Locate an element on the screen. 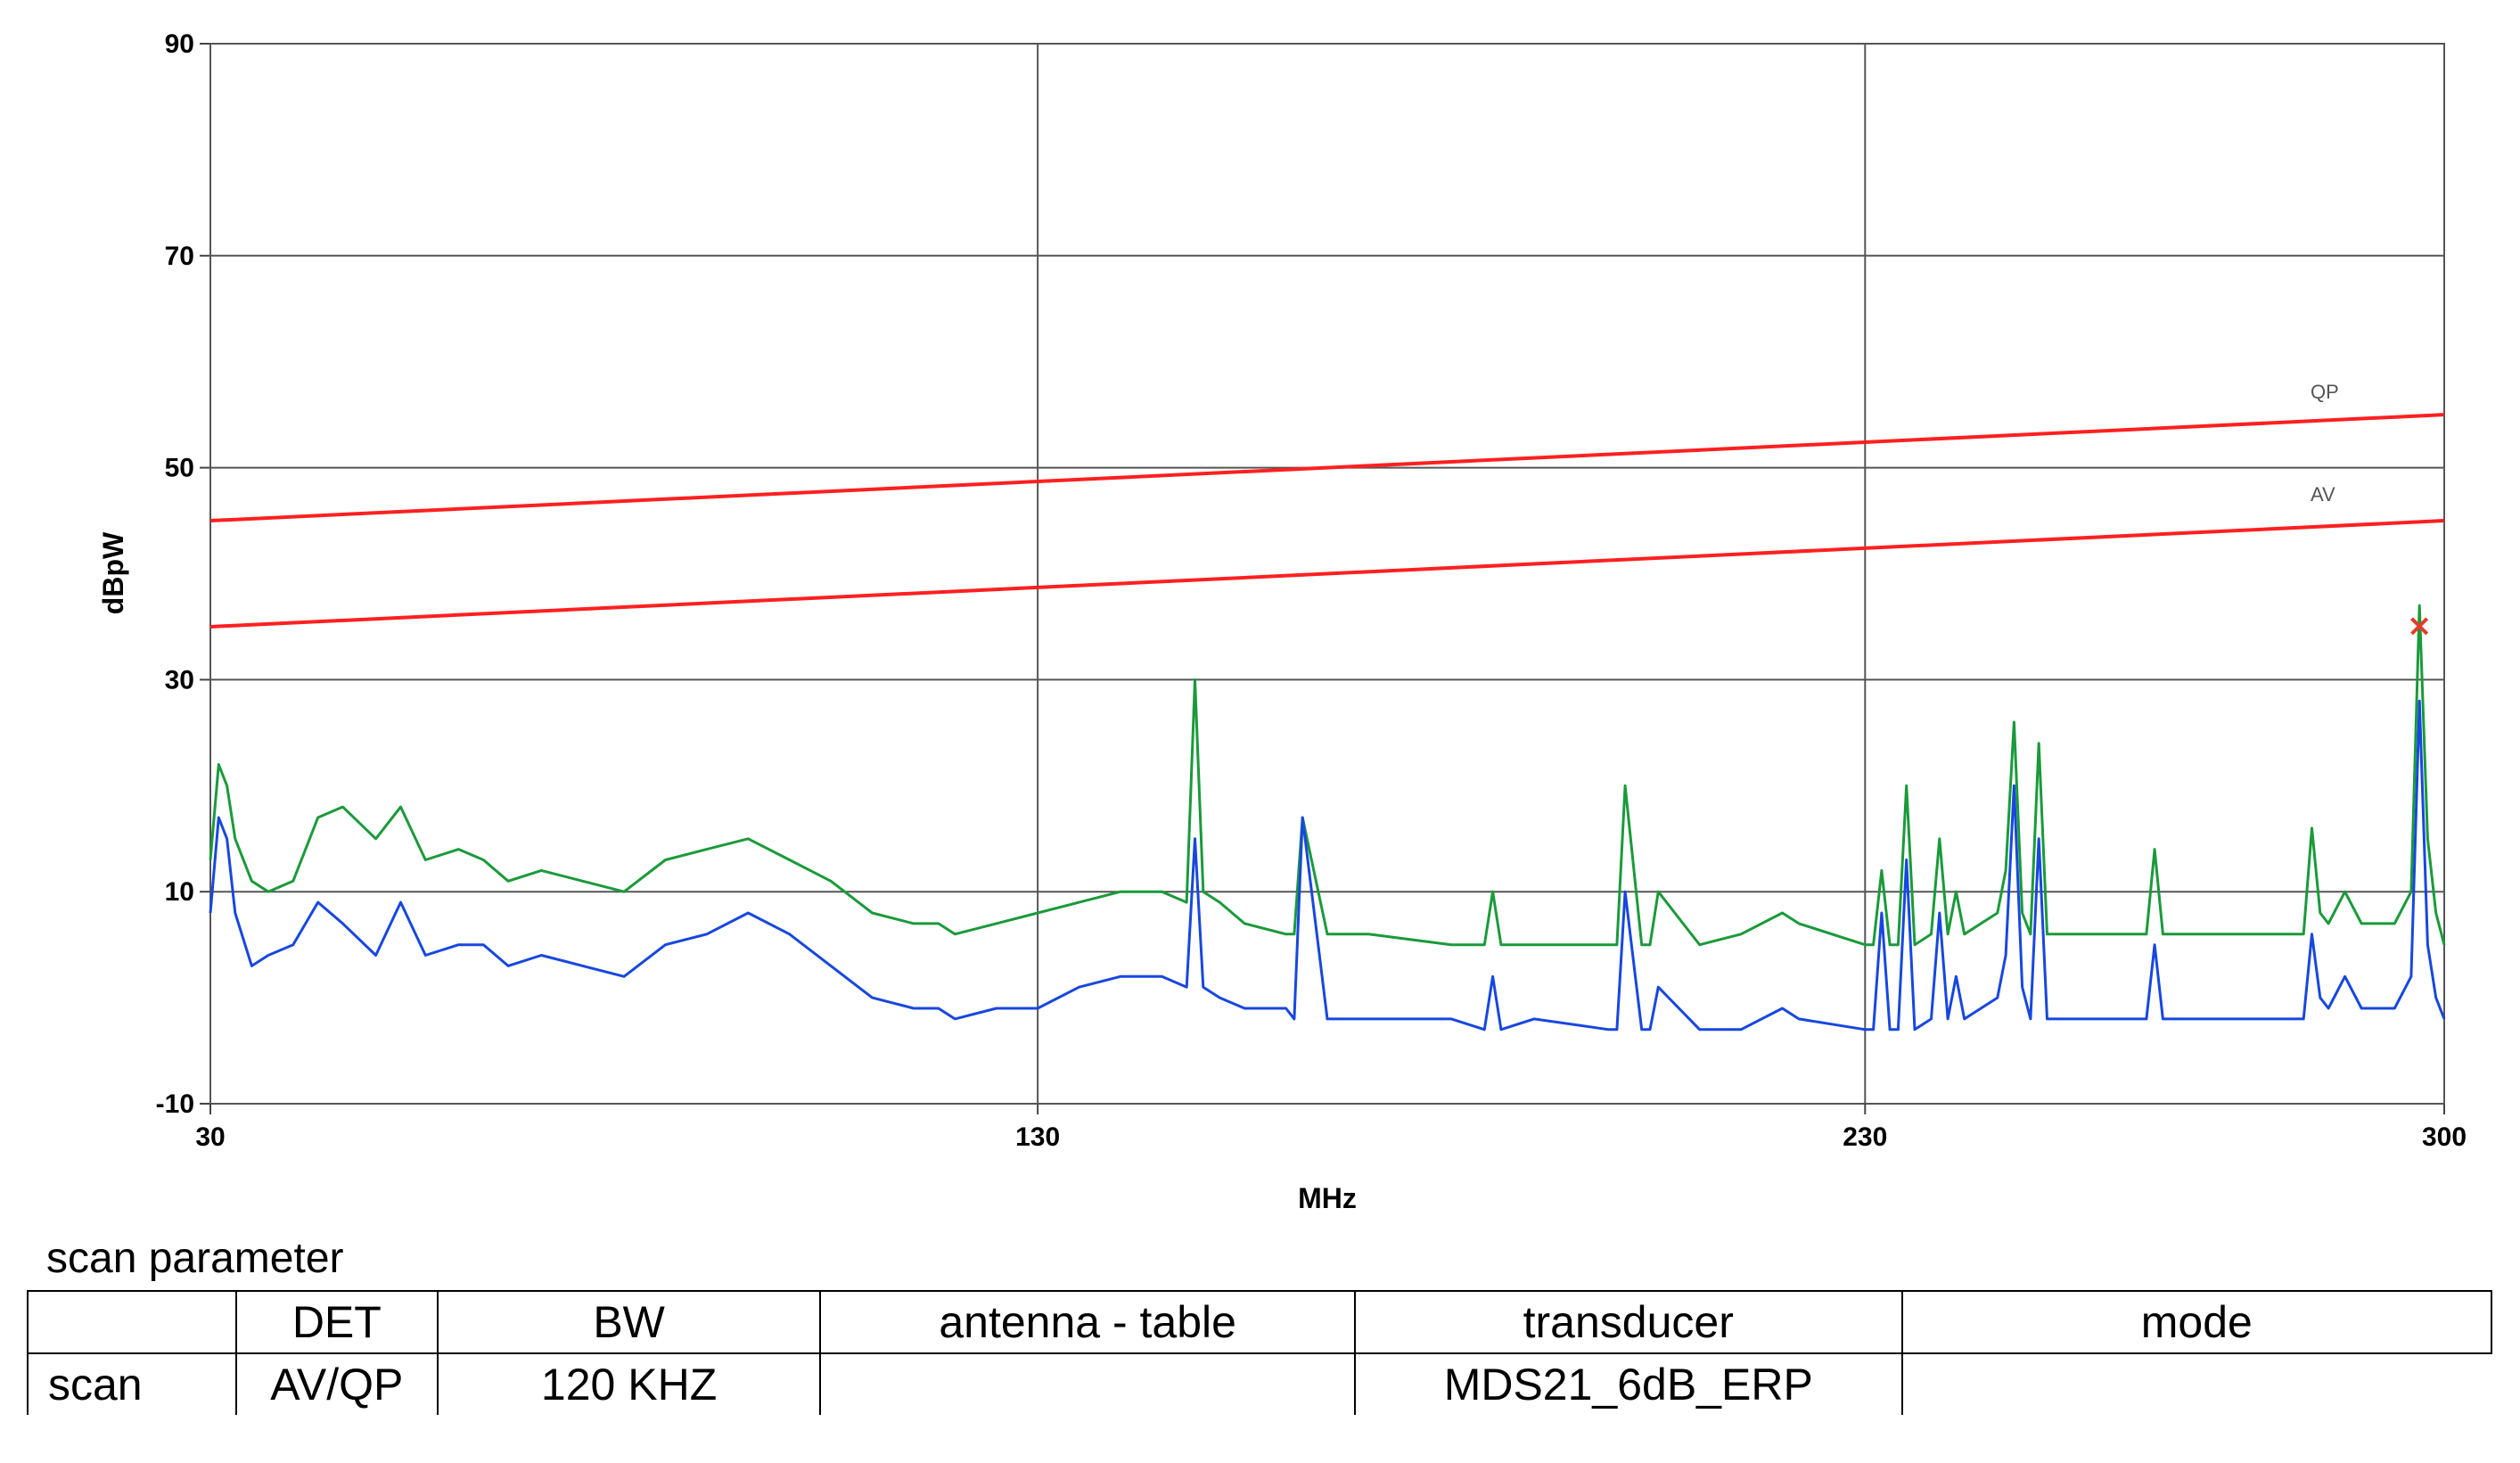  limit-label-qp: QP is located at coordinates (2325, 392).